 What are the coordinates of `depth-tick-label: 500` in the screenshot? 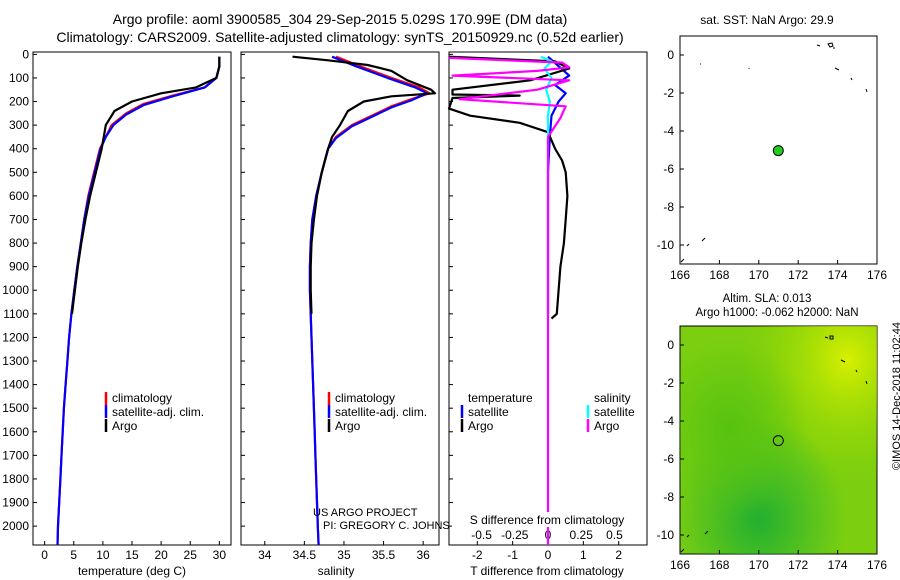 It's located at (19, 172).